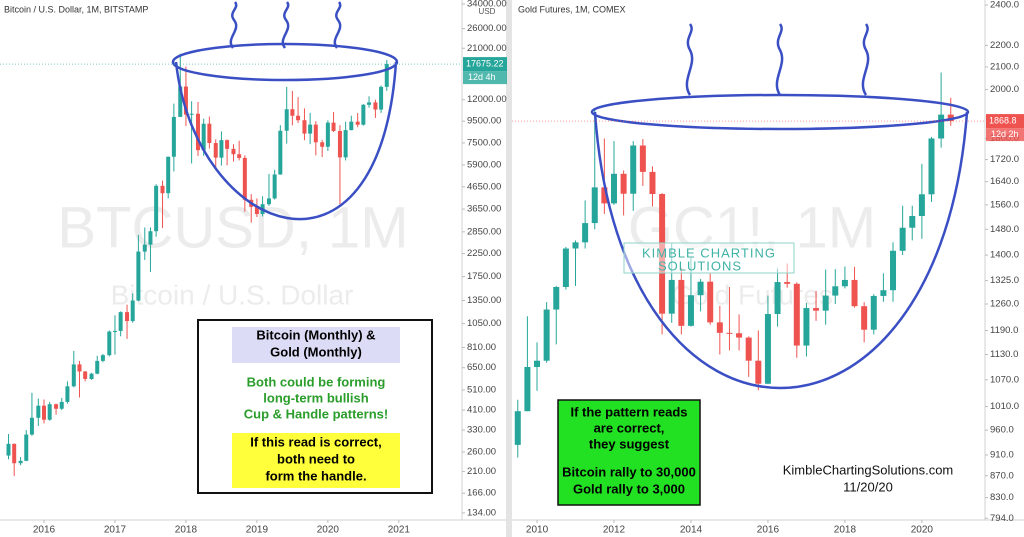 The image size is (1024, 537). I want to click on y-tick-label: 3650.00, so click(484, 209).